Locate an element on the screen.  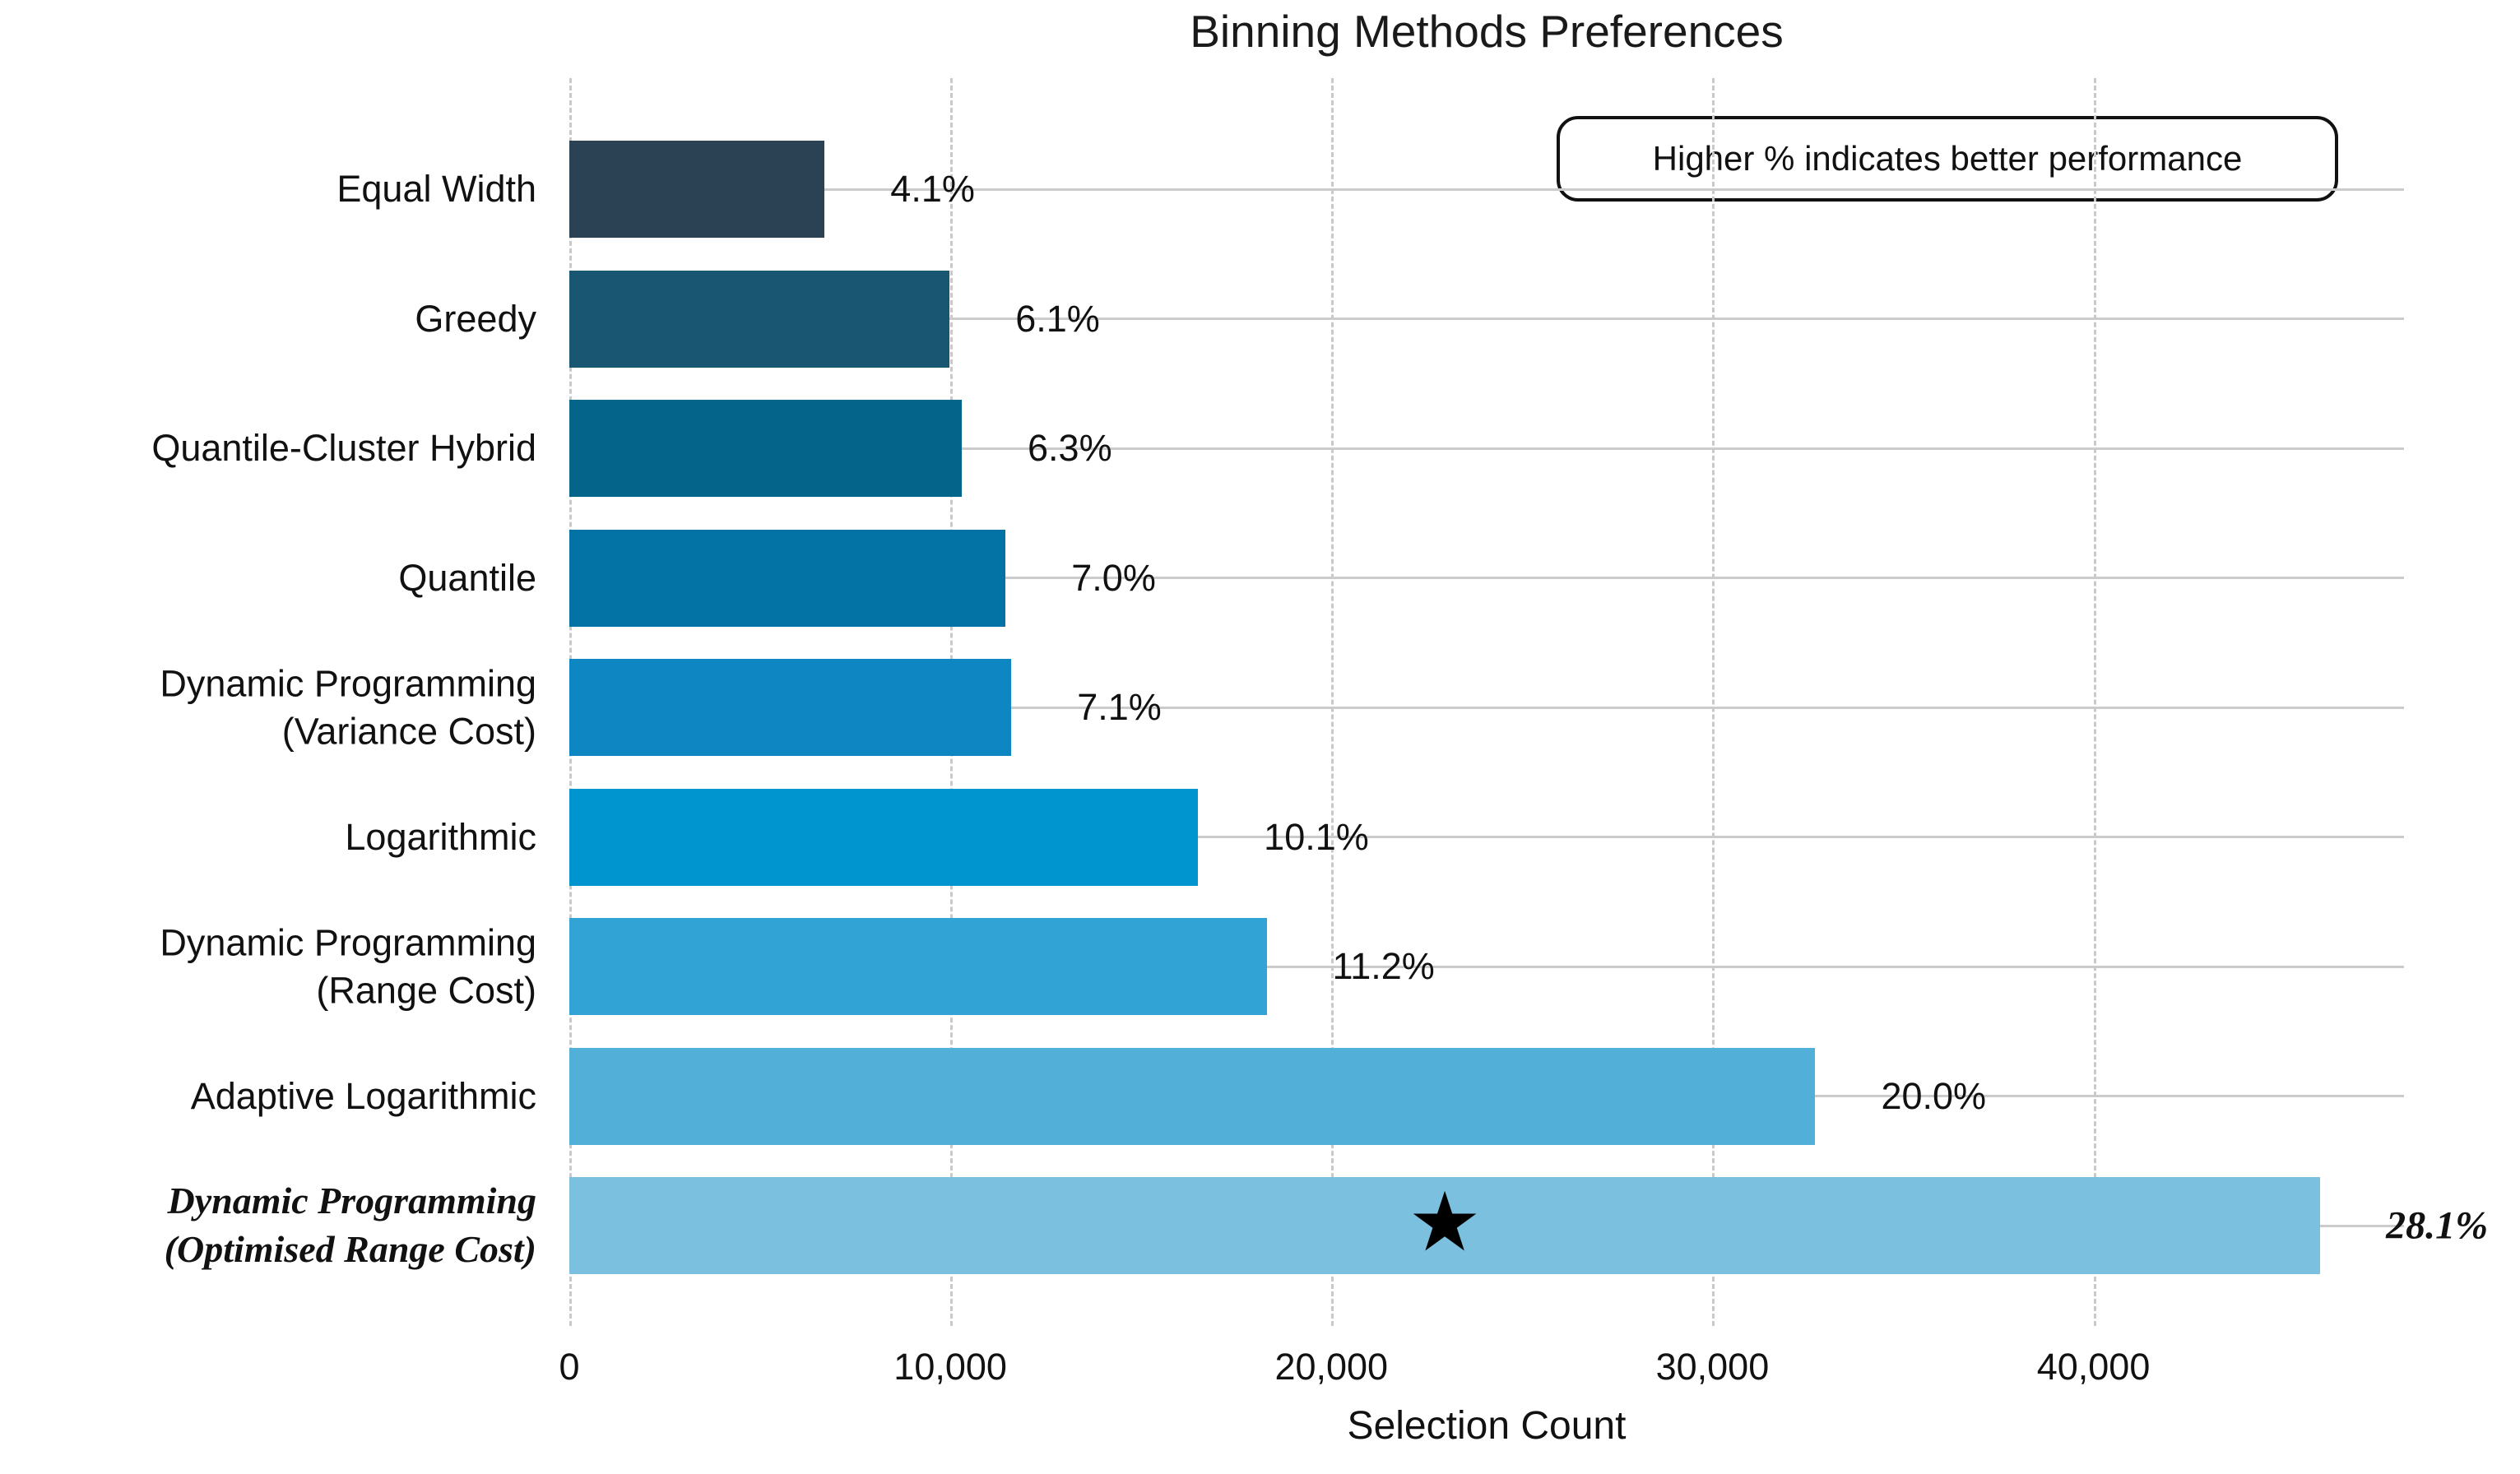
category-label: Dynamic Programming (Variance Cost) is located at coordinates (348, 707).